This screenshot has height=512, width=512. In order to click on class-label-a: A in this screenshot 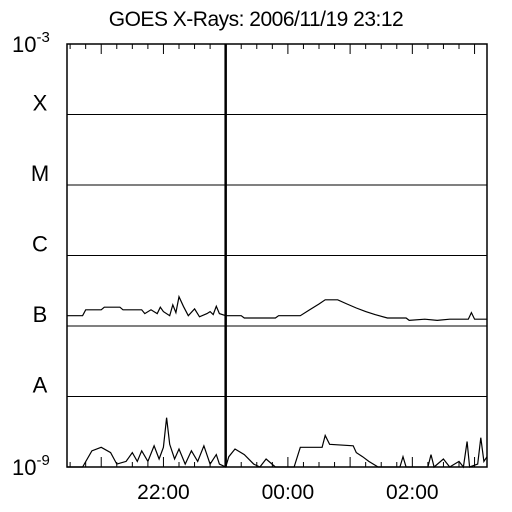, I will do `click(40, 385)`.